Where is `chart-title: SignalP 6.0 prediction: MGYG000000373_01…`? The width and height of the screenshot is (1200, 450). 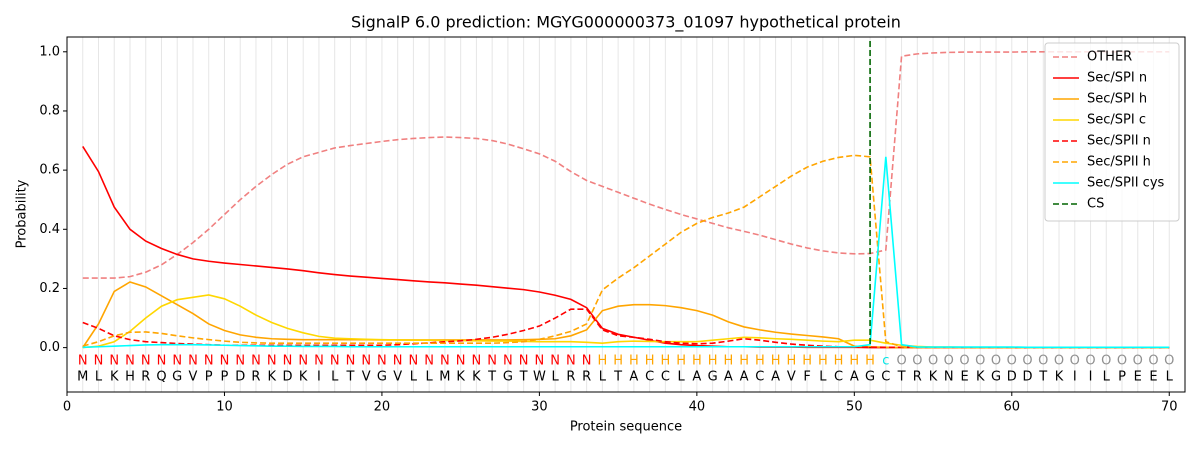 chart-title: SignalP 6.0 prediction: MGYG000000373_01… is located at coordinates (626, 23).